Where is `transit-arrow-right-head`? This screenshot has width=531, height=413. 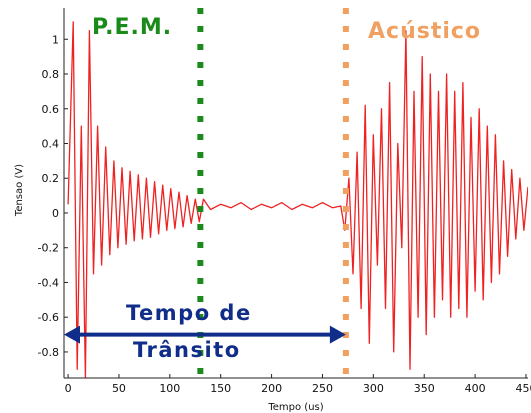 transit-arrow-right-head is located at coordinates (337, 334).